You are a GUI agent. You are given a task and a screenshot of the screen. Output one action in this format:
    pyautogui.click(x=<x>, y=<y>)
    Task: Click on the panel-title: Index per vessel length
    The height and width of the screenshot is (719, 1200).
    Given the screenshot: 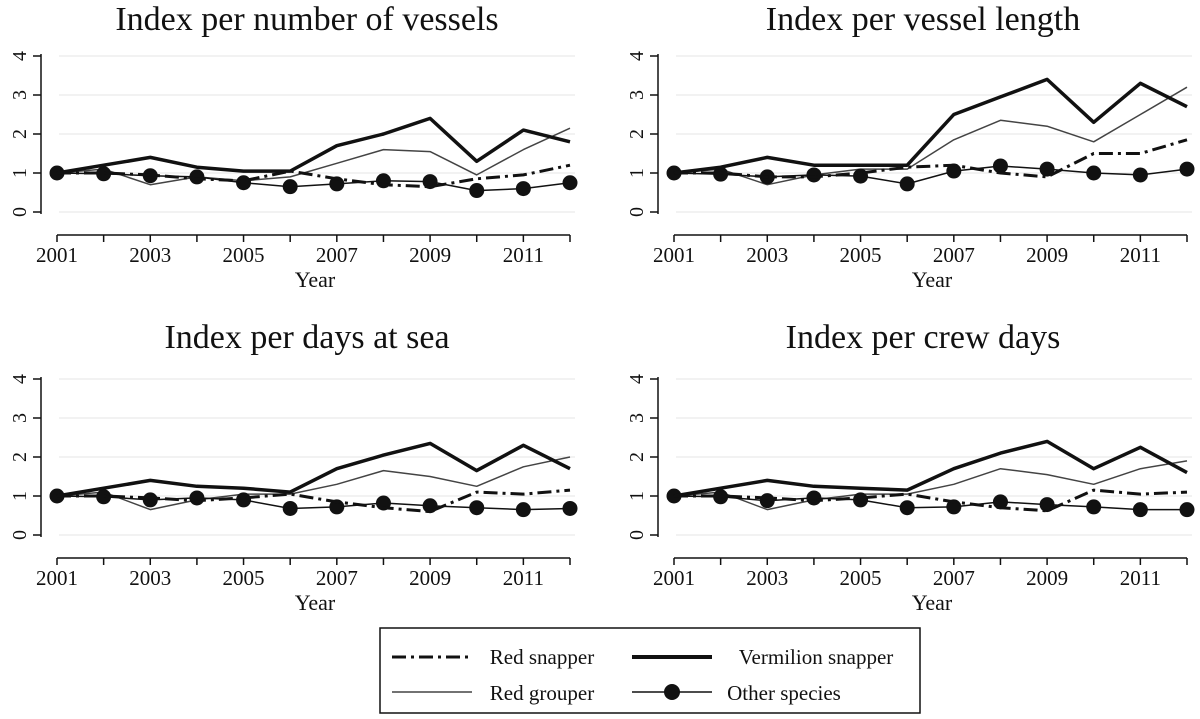 What is the action you would take?
    pyautogui.click(x=923, y=19)
    